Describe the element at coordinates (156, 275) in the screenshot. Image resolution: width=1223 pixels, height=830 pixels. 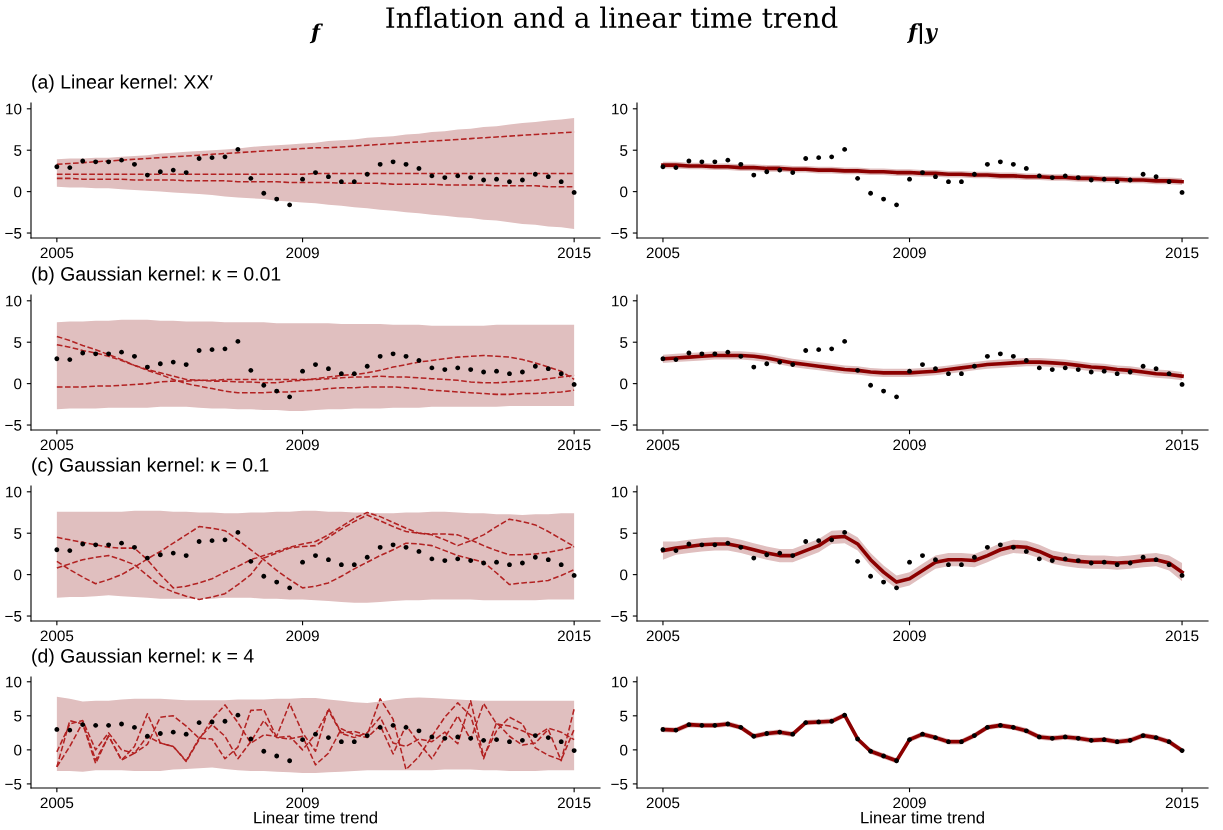
I see `chart-subtitle: (b) Gaussian kernel: κ = 0.01` at that location.